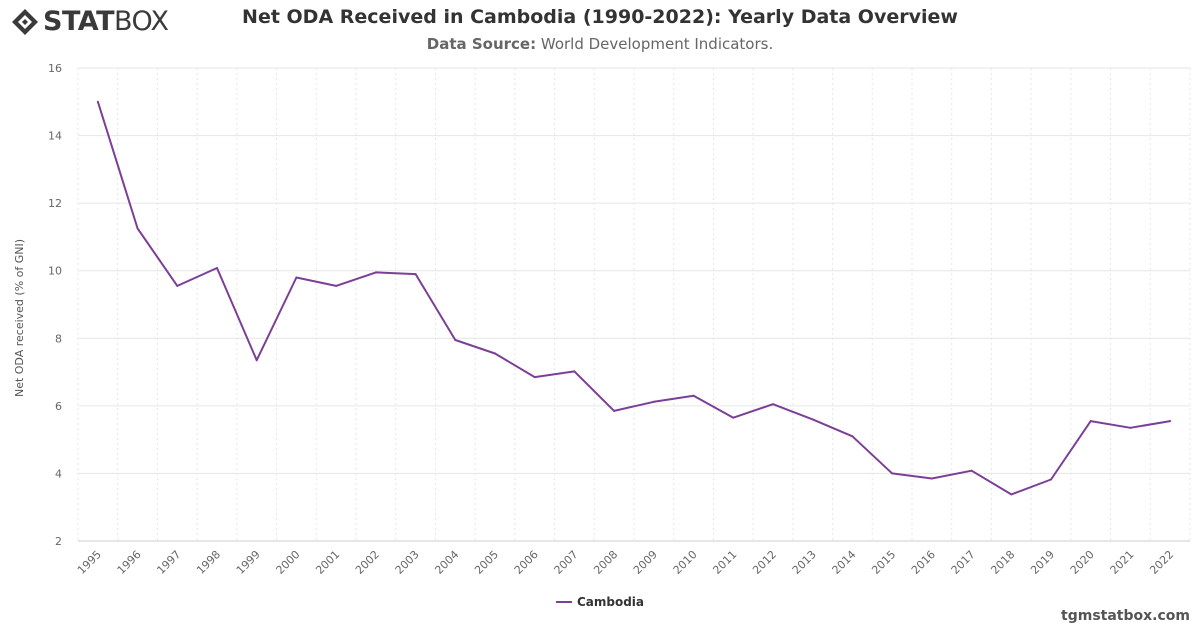  Describe the element at coordinates (685, 562) in the screenshot. I see `x-tick-label: 2010` at that location.